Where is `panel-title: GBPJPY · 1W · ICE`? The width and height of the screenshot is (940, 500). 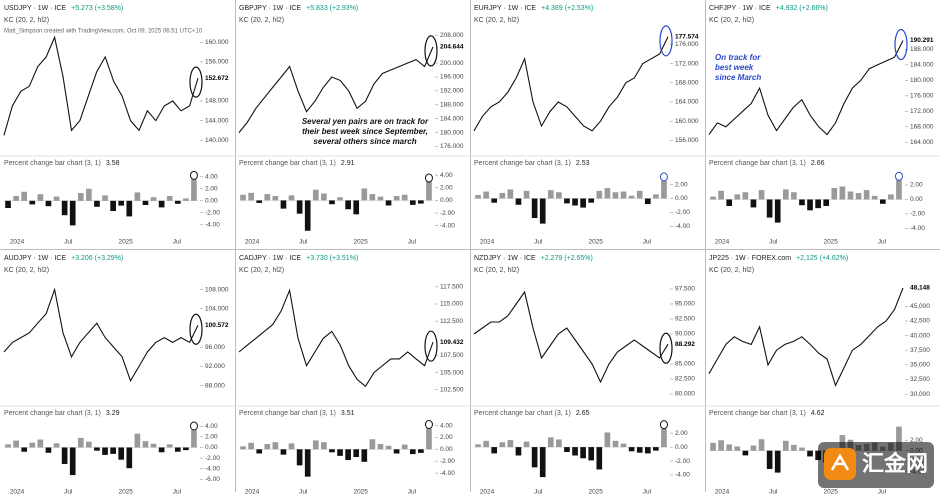 panel-title: GBPJPY · 1W · ICE is located at coordinates (270, 8).